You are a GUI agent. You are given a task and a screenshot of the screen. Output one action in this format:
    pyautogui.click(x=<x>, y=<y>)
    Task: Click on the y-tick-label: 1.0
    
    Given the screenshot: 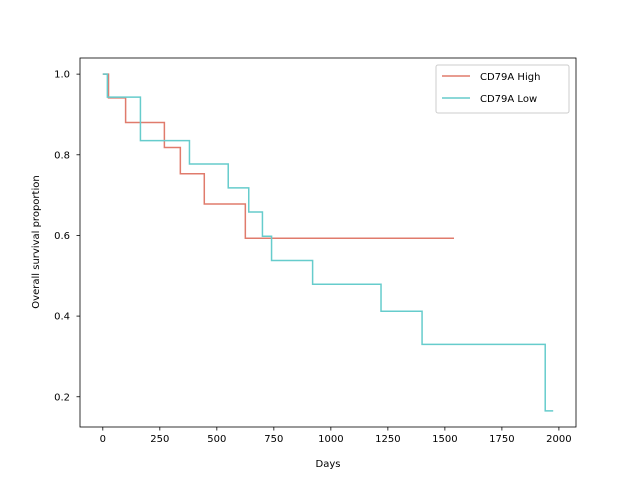 What is the action you would take?
    pyautogui.click(x=62, y=75)
    